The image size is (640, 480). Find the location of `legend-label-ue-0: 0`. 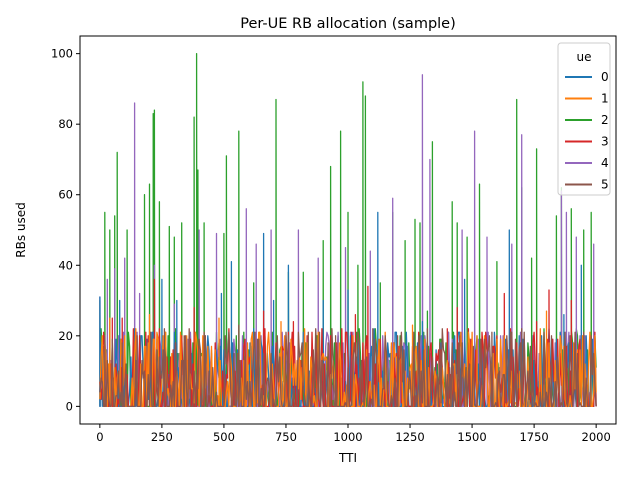

legend-label-ue-0: 0 is located at coordinates (605, 77).